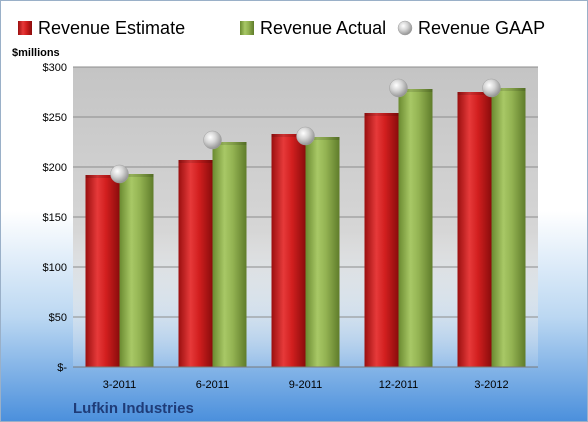 The image size is (588, 422). What do you see at coordinates (481, 28) in the screenshot?
I see `legend-label: Revenue GAAP` at bounding box center [481, 28].